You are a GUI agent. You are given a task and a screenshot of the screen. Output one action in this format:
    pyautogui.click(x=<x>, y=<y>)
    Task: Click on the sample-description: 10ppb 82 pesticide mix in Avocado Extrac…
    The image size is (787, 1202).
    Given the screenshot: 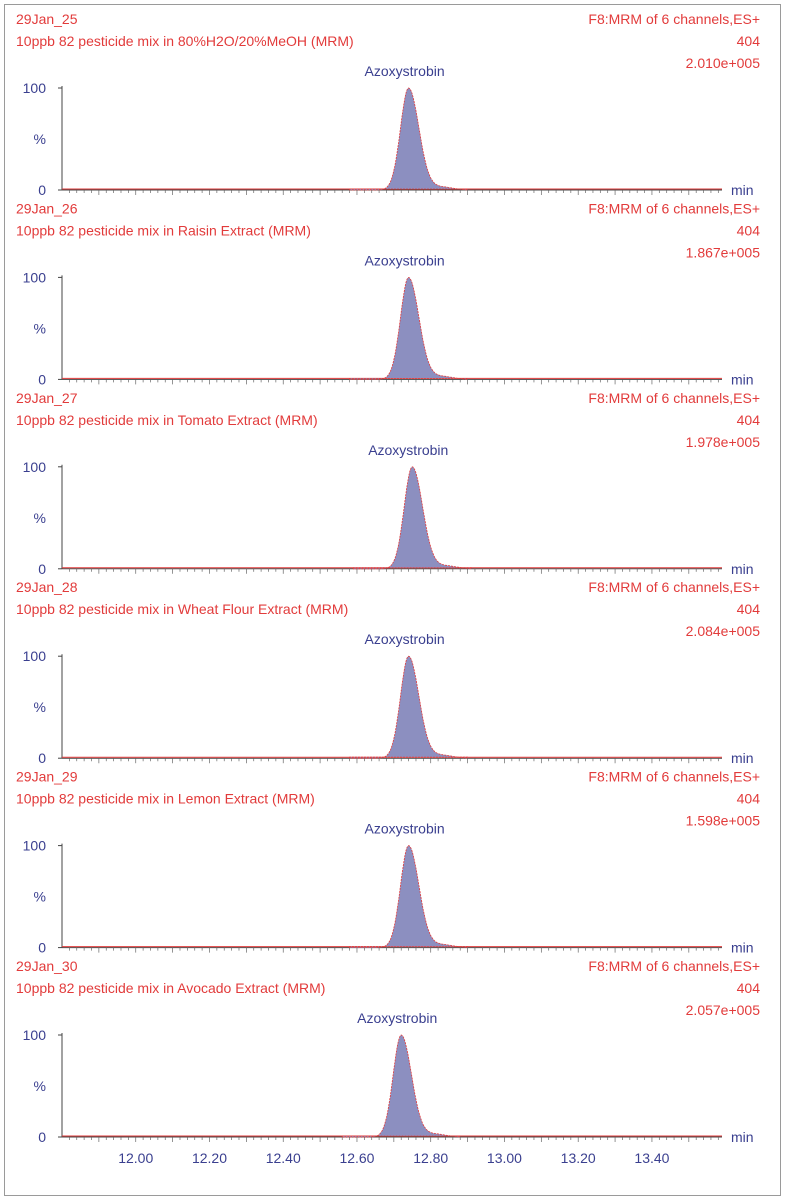 What is the action you would take?
    pyautogui.click(x=170, y=988)
    